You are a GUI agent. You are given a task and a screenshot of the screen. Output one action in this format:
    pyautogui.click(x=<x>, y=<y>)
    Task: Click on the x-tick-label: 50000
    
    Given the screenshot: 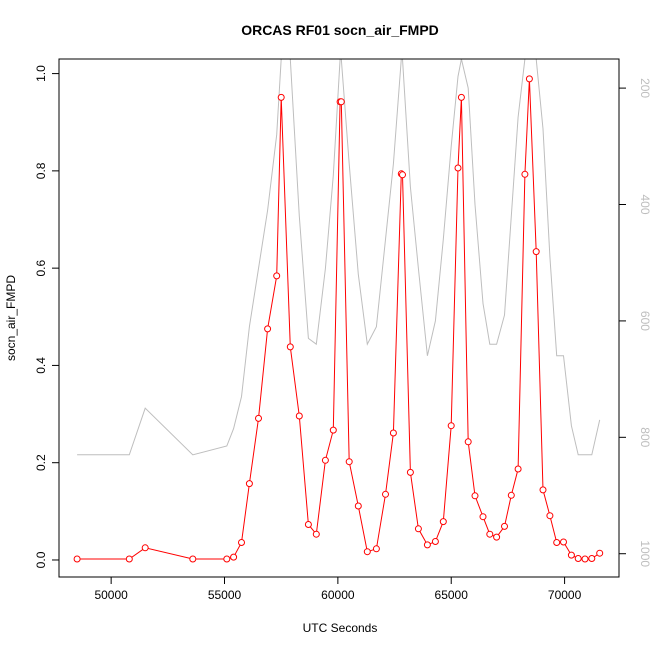 What is the action you would take?
    pyautogui.click(x=111, y=595)
    